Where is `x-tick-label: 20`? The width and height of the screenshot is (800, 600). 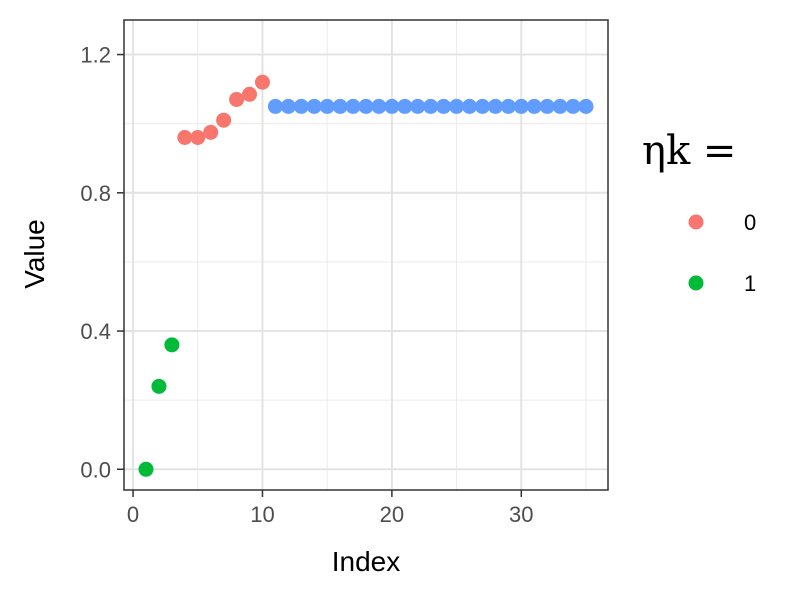 x-tick-label: 20 is located at coordinates (392, 514).